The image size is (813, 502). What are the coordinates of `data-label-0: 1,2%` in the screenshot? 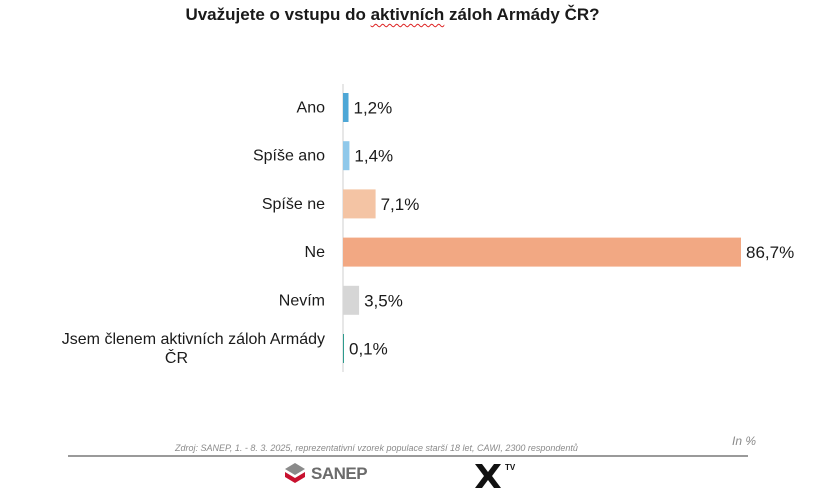 It's located at (373, 108).